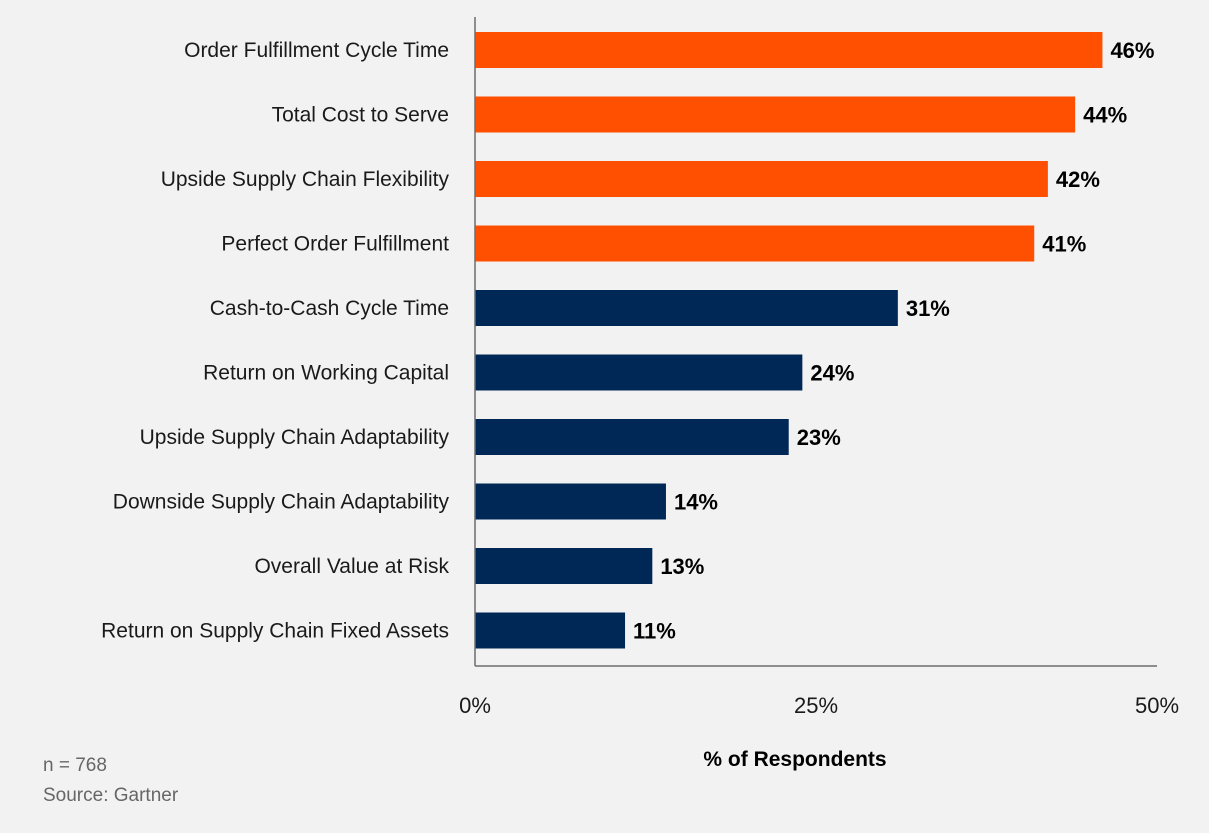 The height and width of the screenshot is (833, 1209). I want to click on category-label: Return on Supply Chain Fixed Assets, so click(275, 631).